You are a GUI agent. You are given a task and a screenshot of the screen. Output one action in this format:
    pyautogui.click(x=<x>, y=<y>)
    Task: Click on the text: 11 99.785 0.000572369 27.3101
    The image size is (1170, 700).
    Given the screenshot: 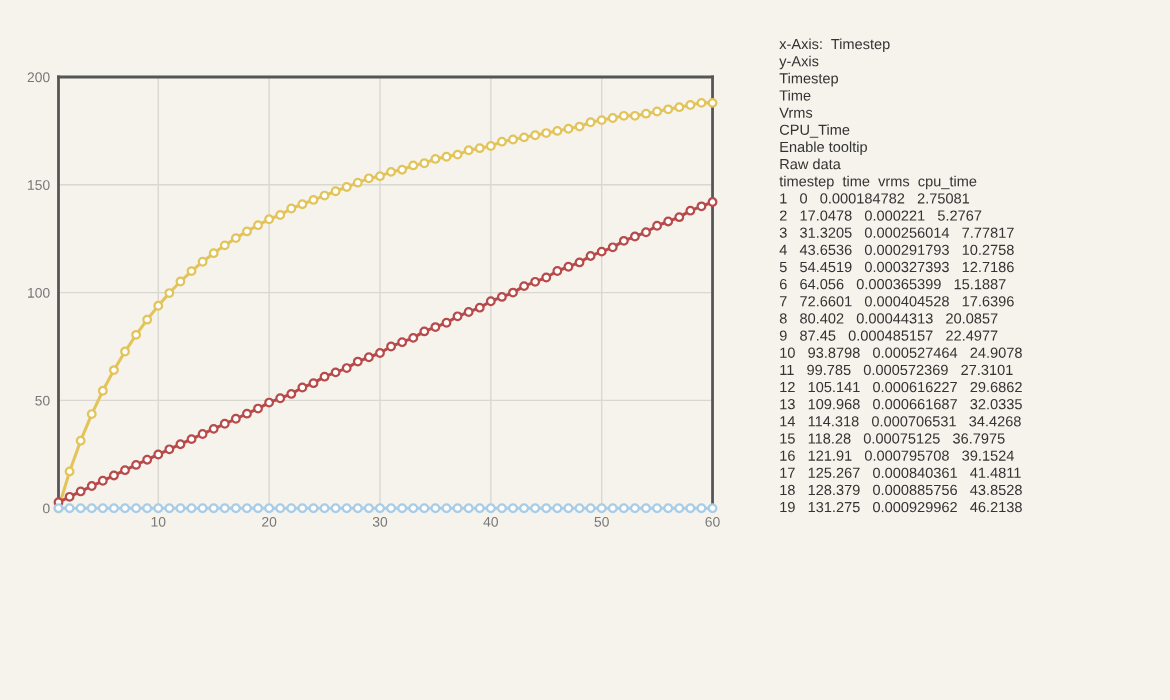 What is the action you would take?
    pyautogui.click(x=896, y=370)
    